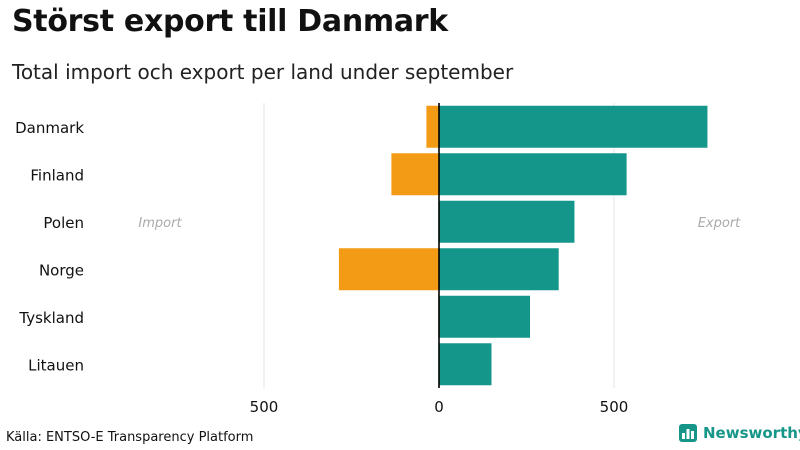 The image size is (800, 450). I want to click on source-note: Källa: ENTSO-E Transparency Platform, so click(130, 437).